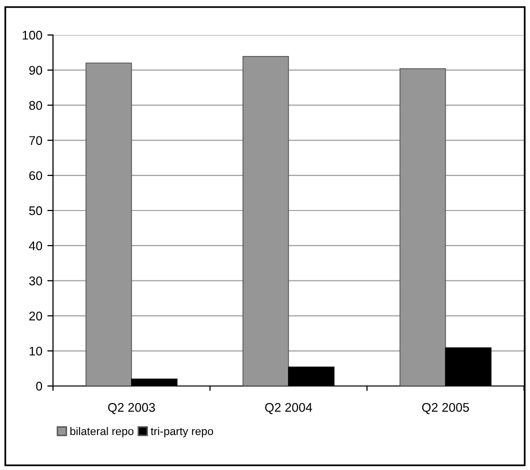 The width and height of the screenshot is (530, 470). I want to click on x-tick-label: Q2 2004, so click(288, 408).